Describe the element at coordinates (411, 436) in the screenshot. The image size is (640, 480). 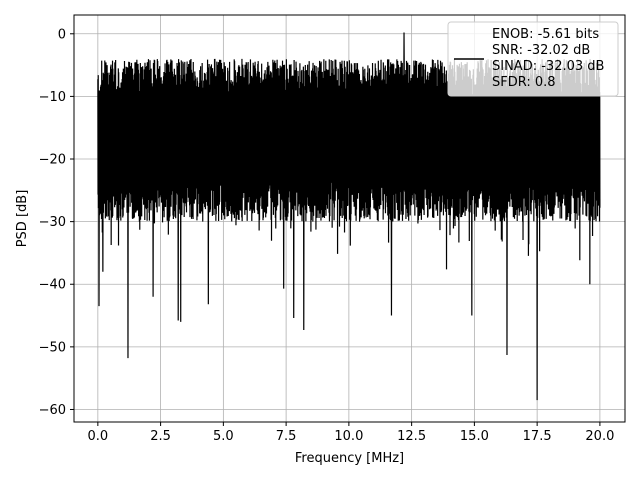
I see `x-tick-label: 12.5` at that location.